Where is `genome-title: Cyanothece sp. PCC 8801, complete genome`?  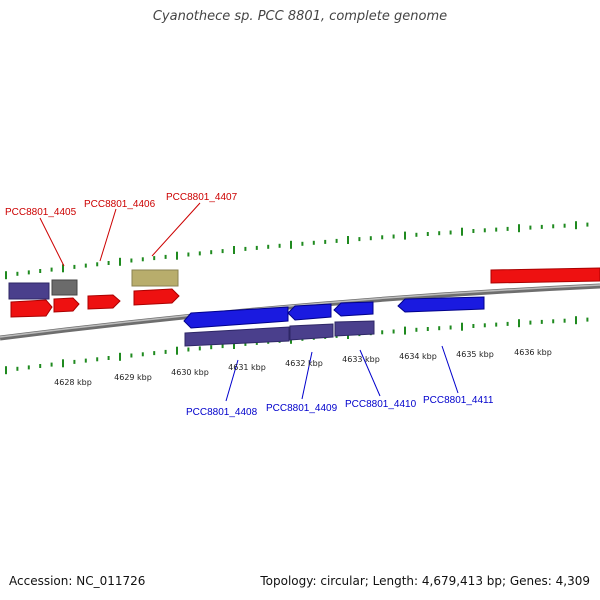
genome-title: Cyanothece sp. PCC 8801, complete genome is located at coordinates (300, 16).